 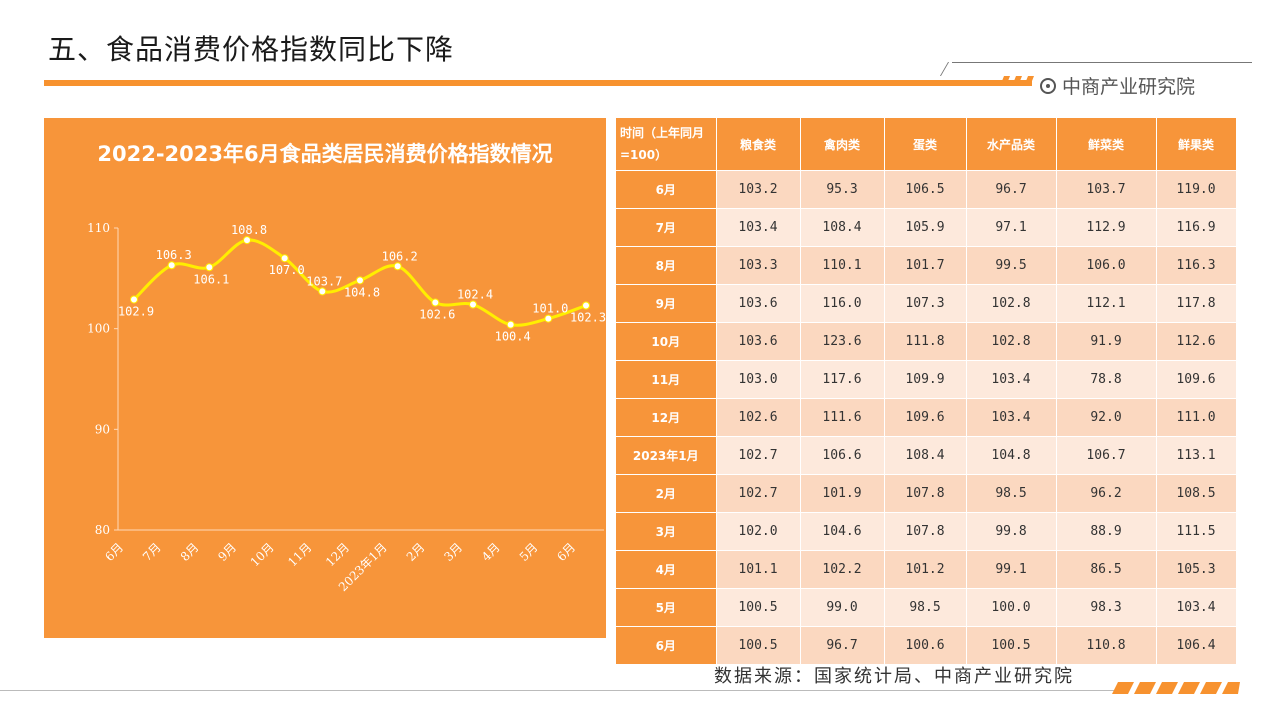 I want to click on brand-logo: 中商产业研究院, so click(x=1117, y=85).